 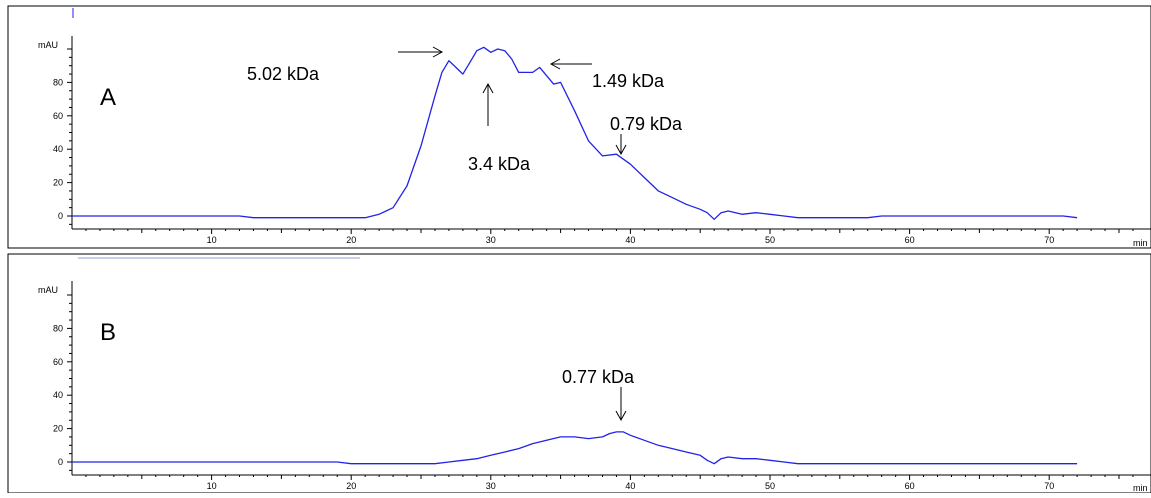 I want to click on panel-b-x-tick-label: 70, so click(x=1049, y=486).